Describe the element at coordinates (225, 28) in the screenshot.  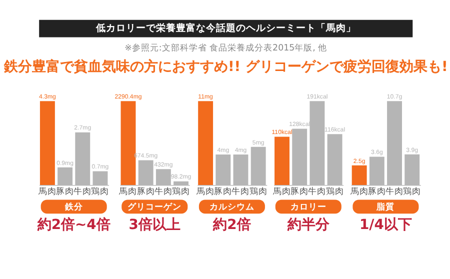
I see `text: 低カロリーで栄養豊富な今話題のヘルシーミート「馬肉」` at that location.